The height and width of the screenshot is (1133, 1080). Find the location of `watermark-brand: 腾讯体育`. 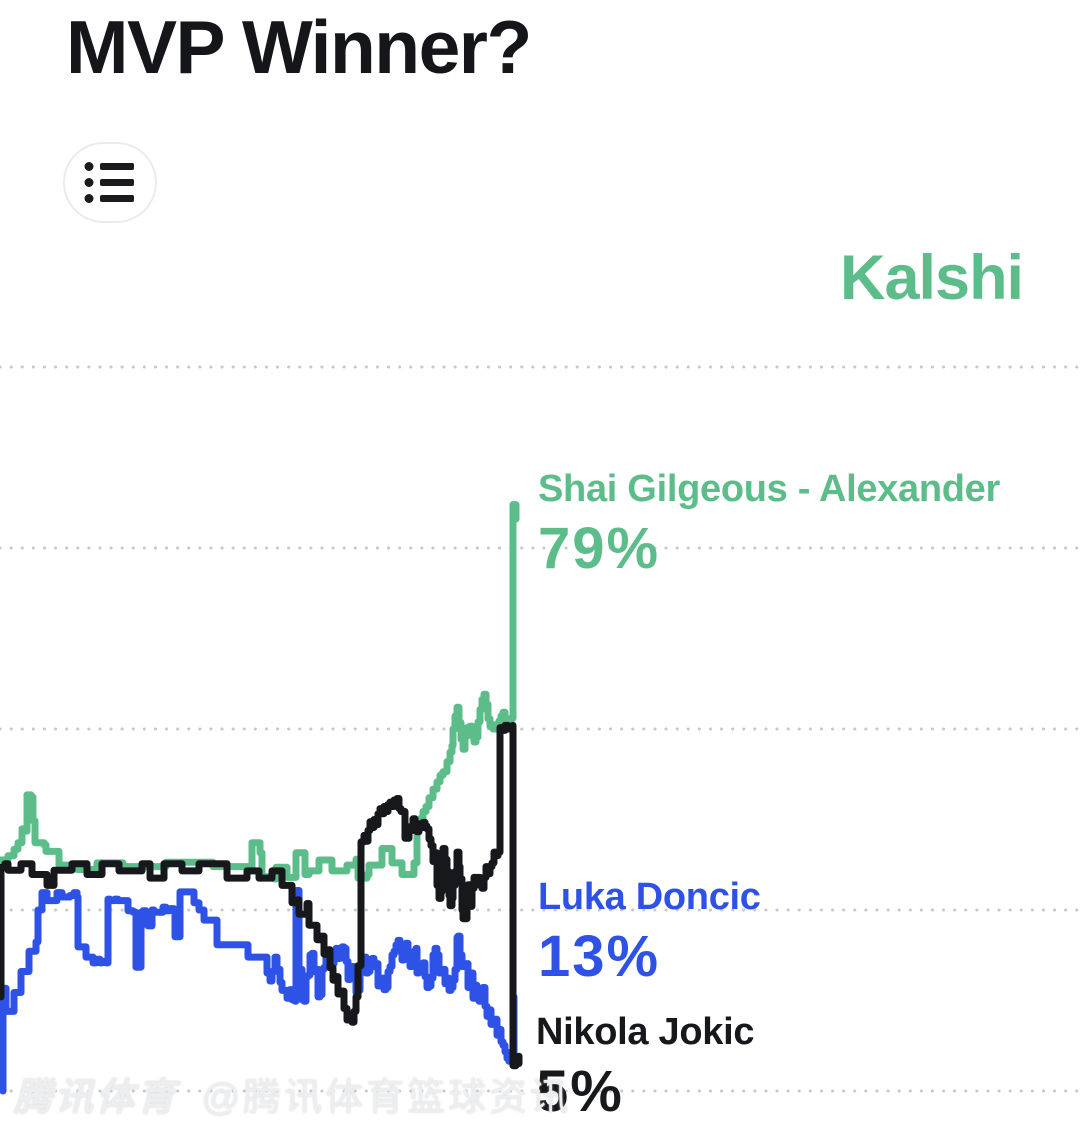

watermark-brand: 腾讯体育 is located at coordinates (96, 1098).